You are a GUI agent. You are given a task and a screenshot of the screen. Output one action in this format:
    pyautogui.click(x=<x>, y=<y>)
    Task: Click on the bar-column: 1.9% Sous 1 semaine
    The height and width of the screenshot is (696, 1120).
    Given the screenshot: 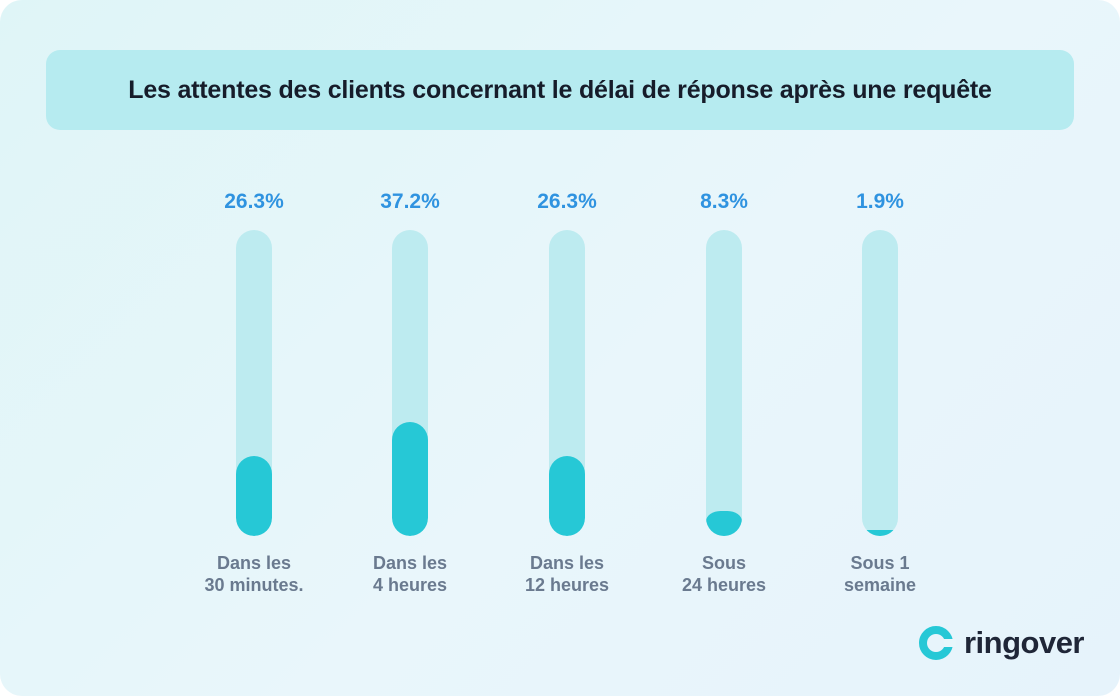 What is the action you would take?
    pyautogui.click(x=880, y=400)
    